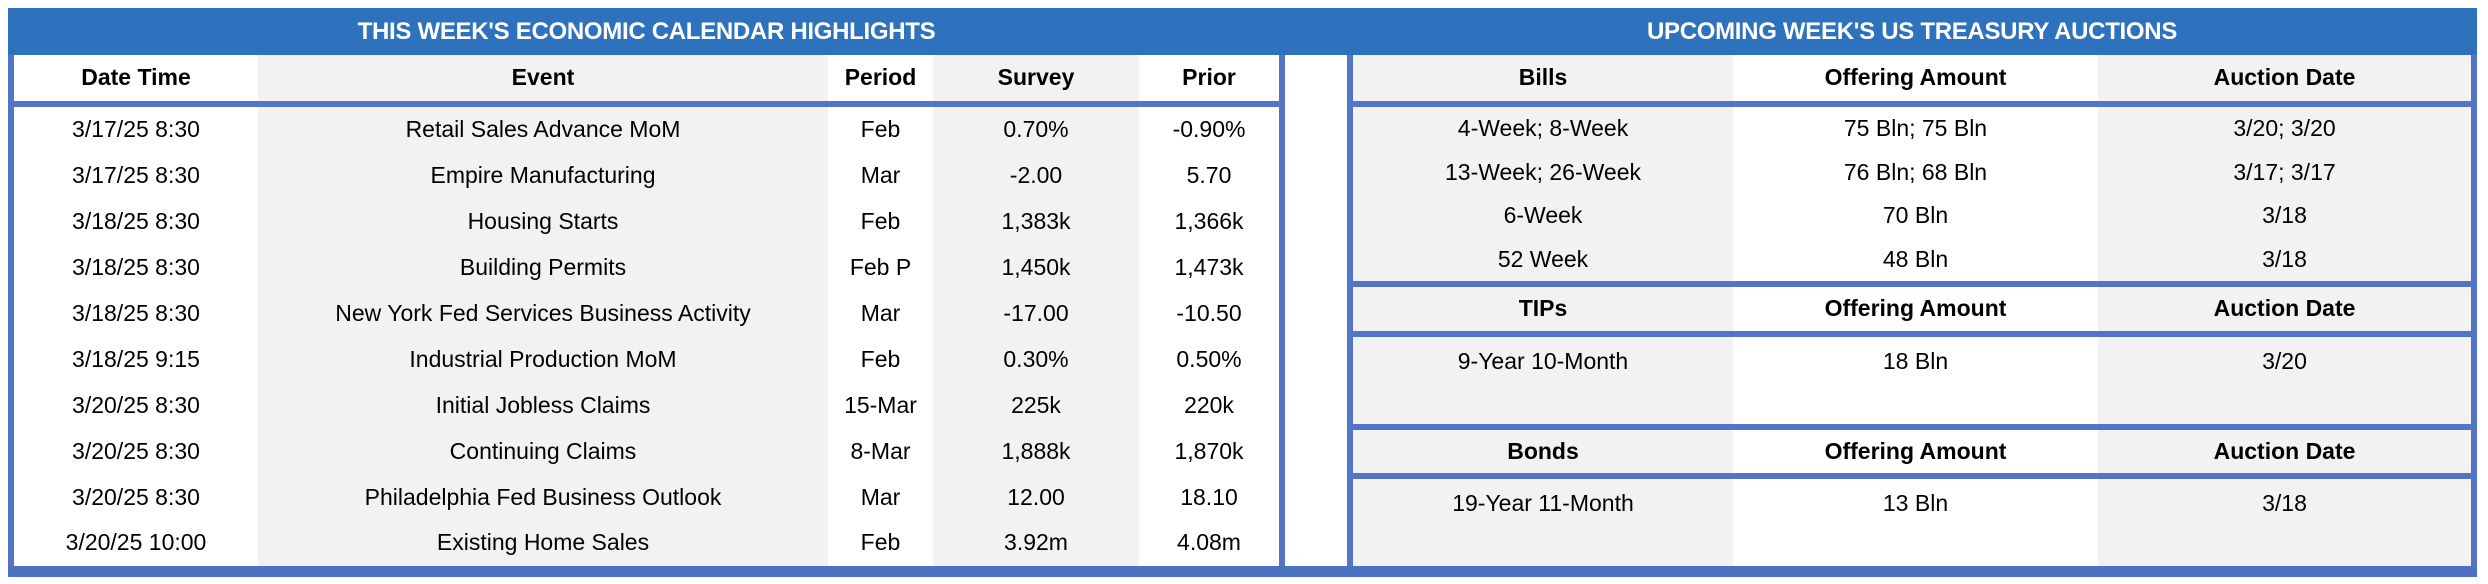 This screenshot has width=2488, height=584. I want to click on header-event: Event, so click(543, 78).